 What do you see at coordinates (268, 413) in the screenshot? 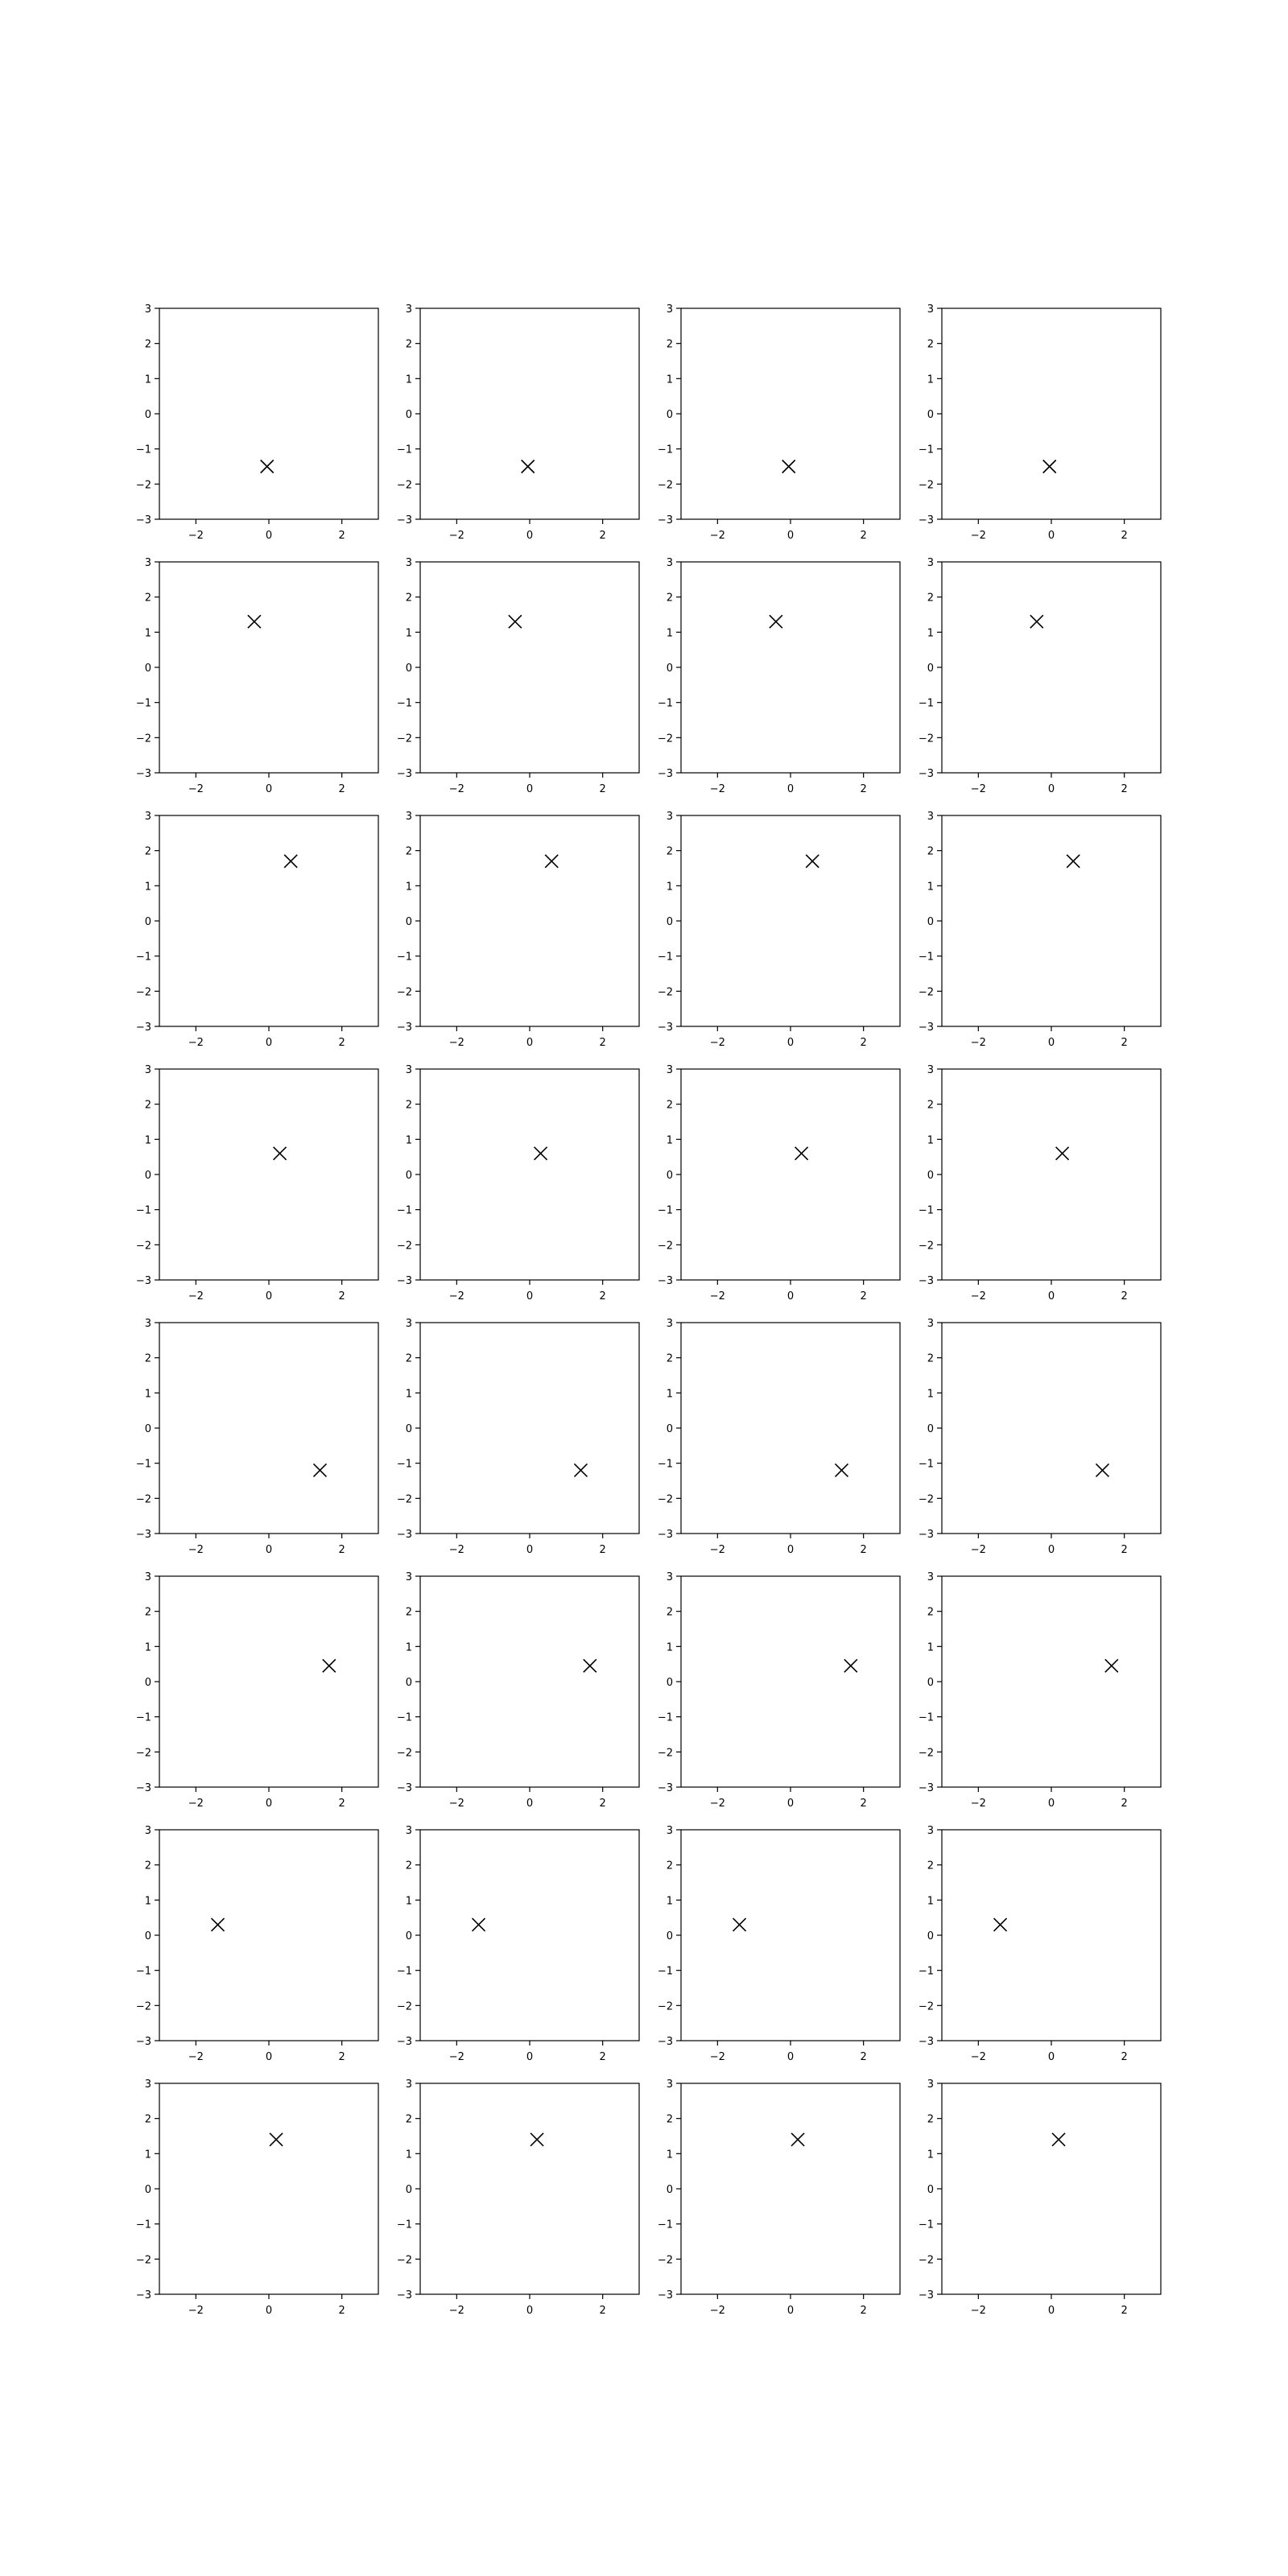
I see `axes-frame` at bounding box center [268, 413].